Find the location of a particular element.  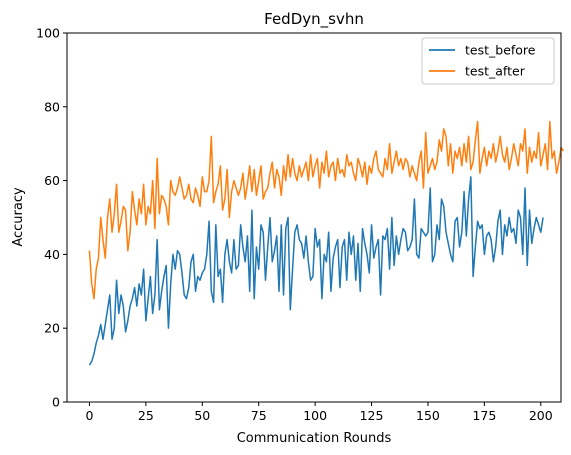

y-tick-label: 60 is located at coordinates (52, 180).